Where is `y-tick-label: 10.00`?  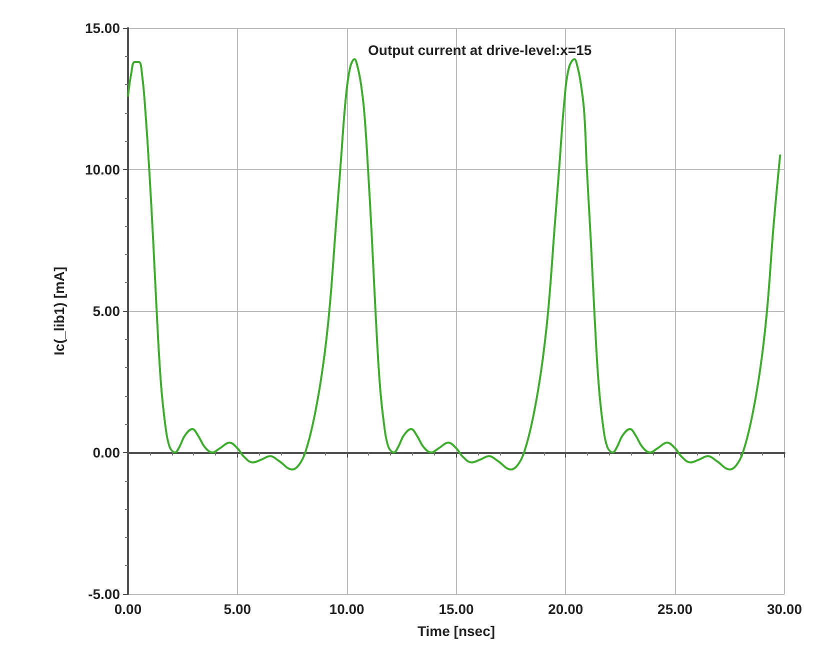
y-tick-label: 10.00 is located at coordinates (102, 170).